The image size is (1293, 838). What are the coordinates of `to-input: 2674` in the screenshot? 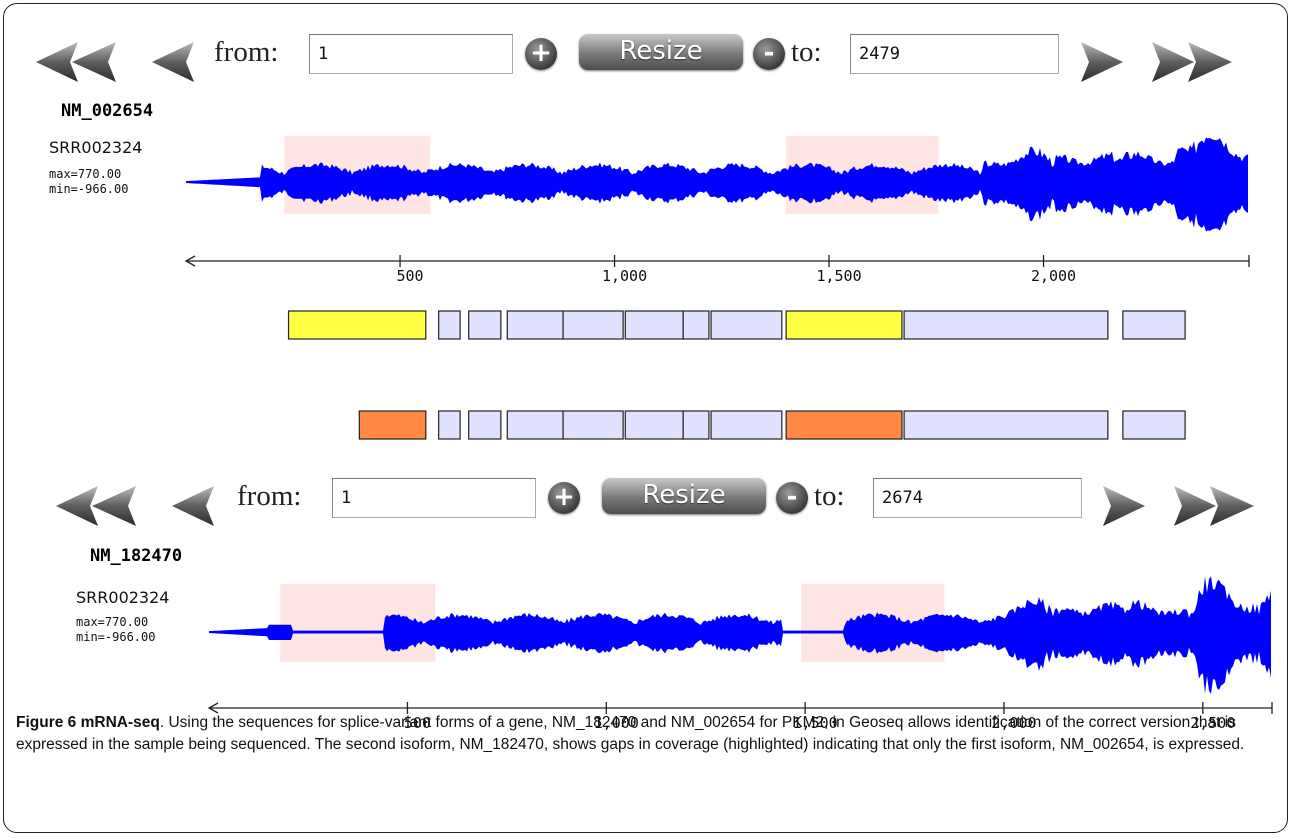 It's located at (977, 498).